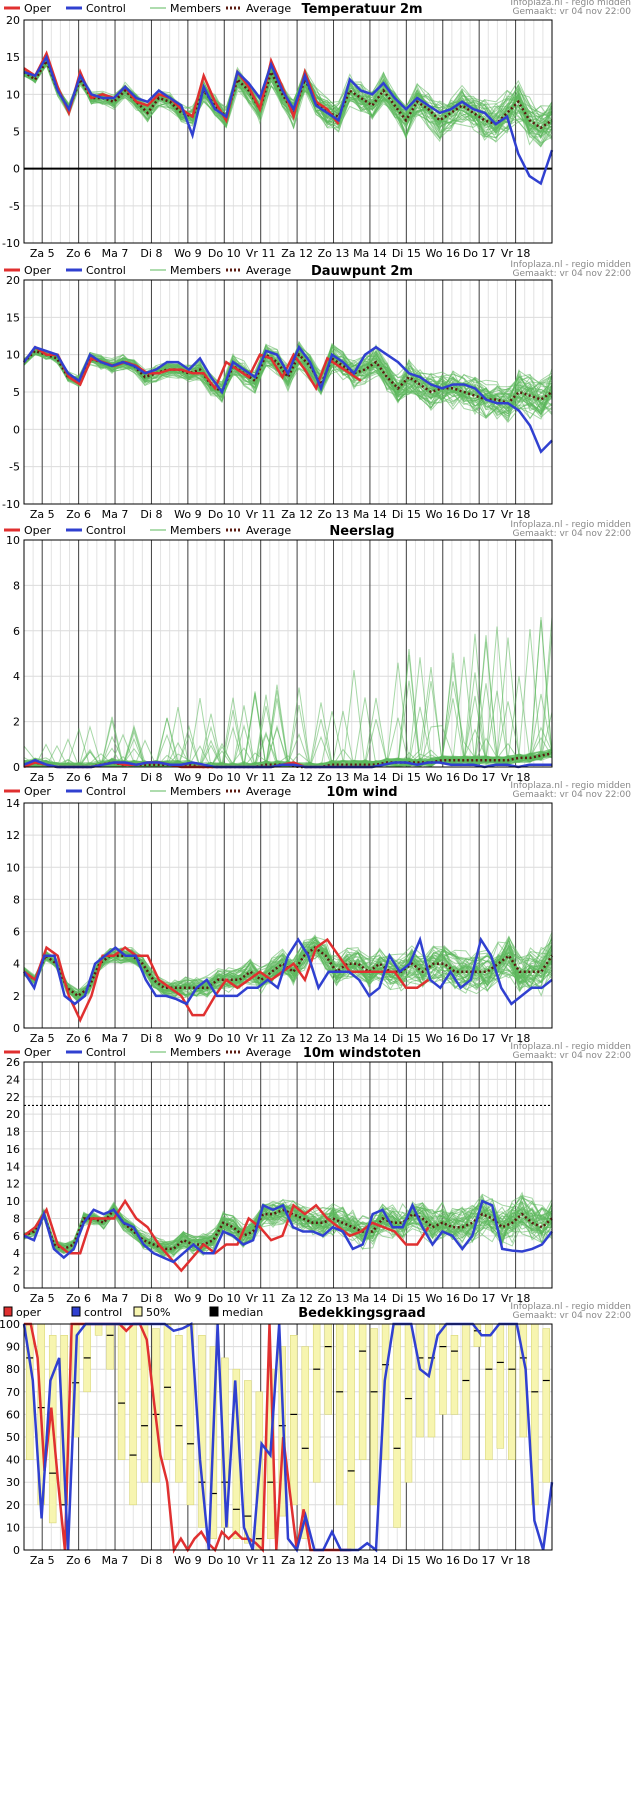 This screenshot has height=1800, width=635. What do you see at coordinates (242, 1312) in the screenshot?
I see `legend-median-label: median` at bounding box center [242, 1312].